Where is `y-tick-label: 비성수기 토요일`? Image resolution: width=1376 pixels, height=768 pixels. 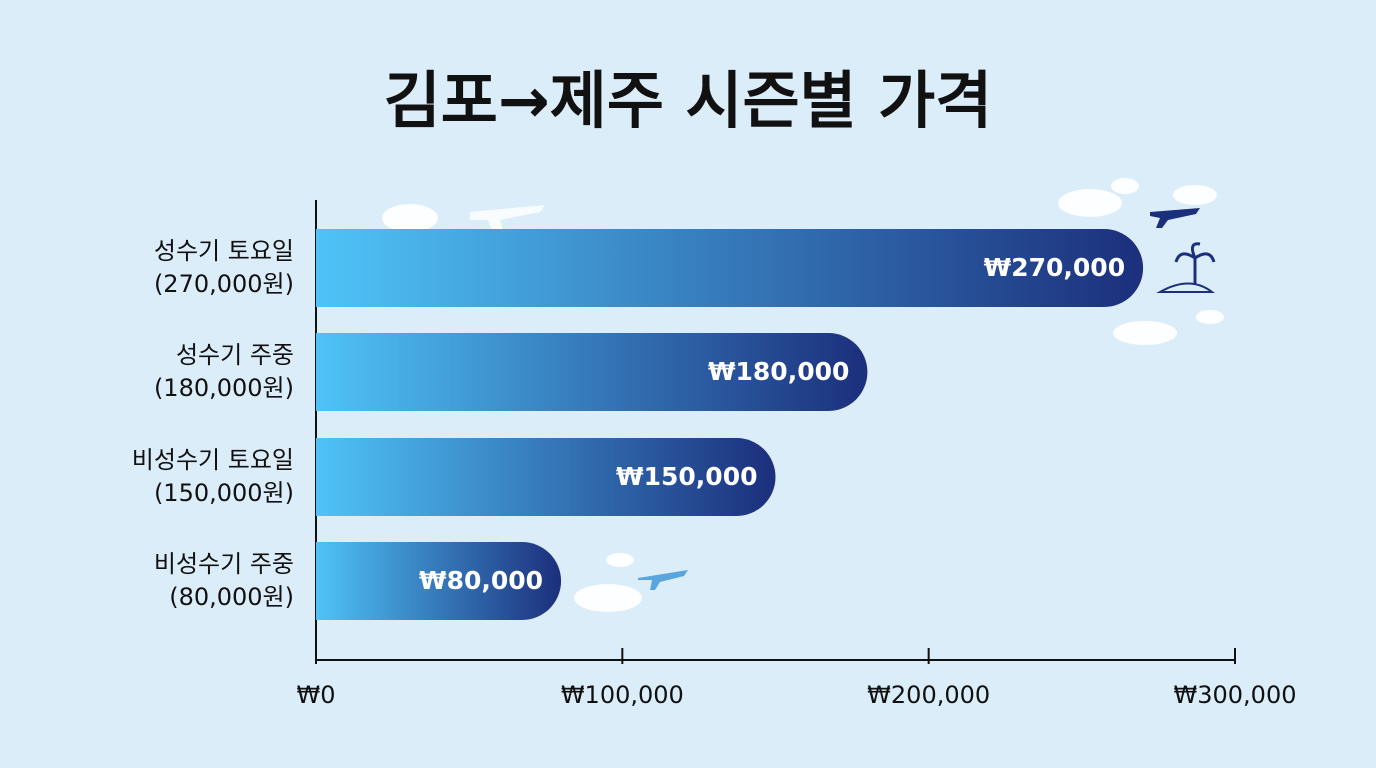 y-tick-label: 비성수기 토요일 is located at coordinates (213, 460).